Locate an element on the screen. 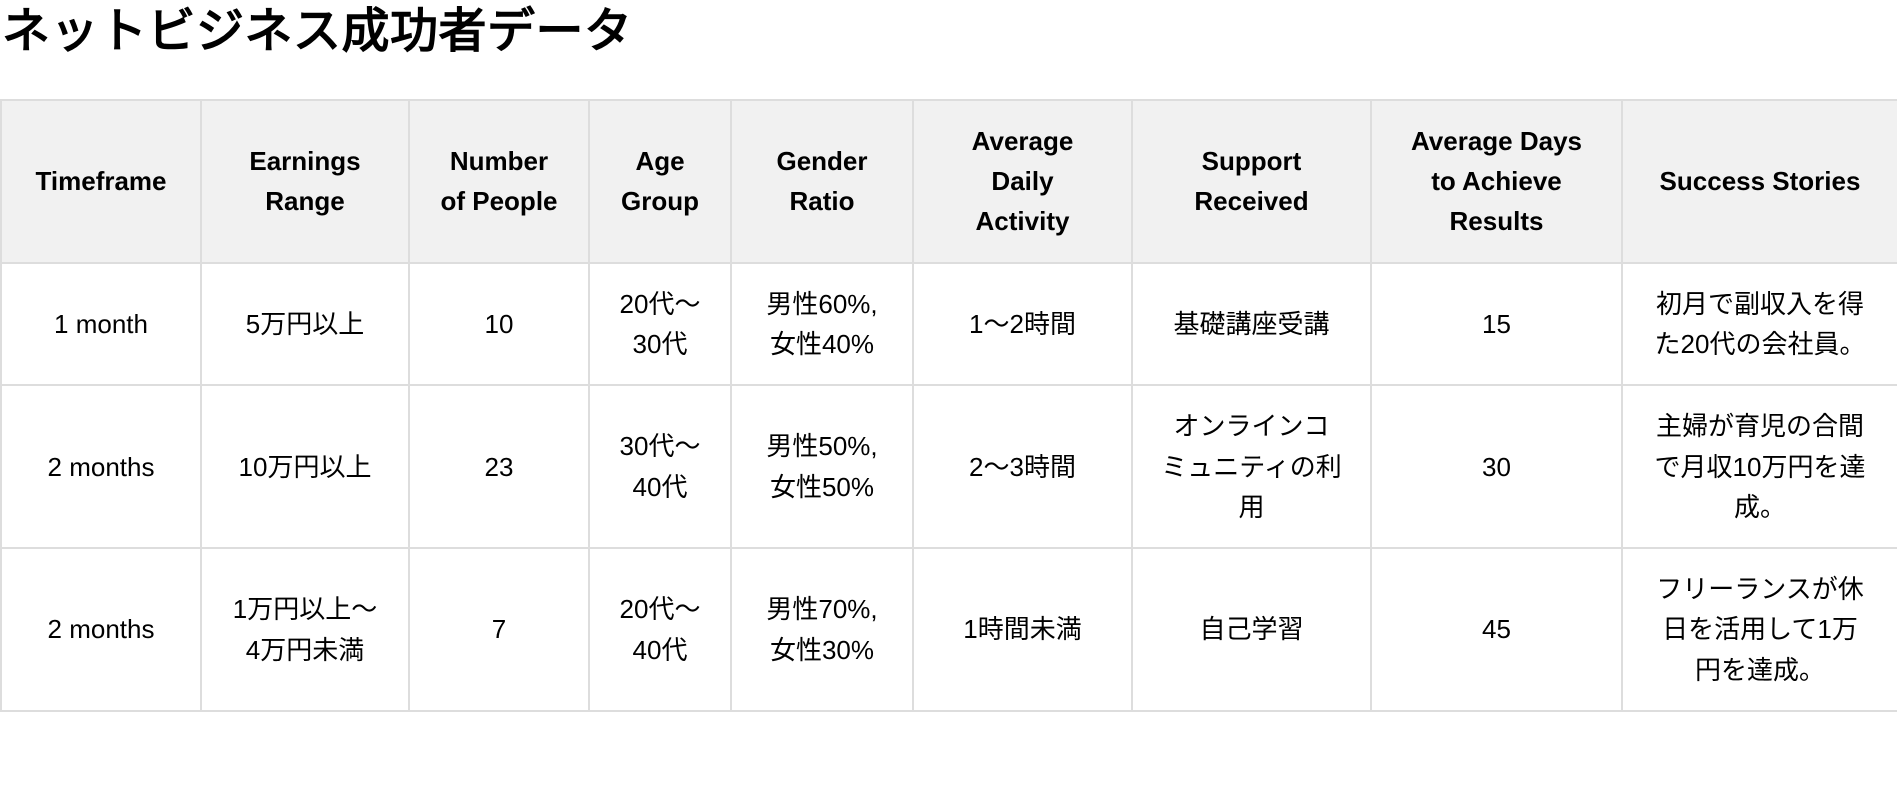 Image resolution: width=1897 pixels, height=794 pixels. col-header-success-stories: Success Stories is located at coordinates (1759, 181).